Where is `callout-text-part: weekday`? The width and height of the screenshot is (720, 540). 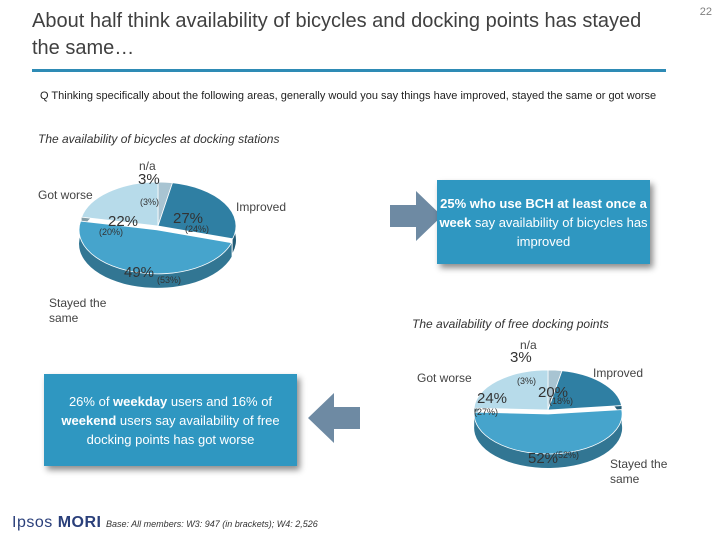
callout-text-part: weekday is located at coordinates (140, 401).